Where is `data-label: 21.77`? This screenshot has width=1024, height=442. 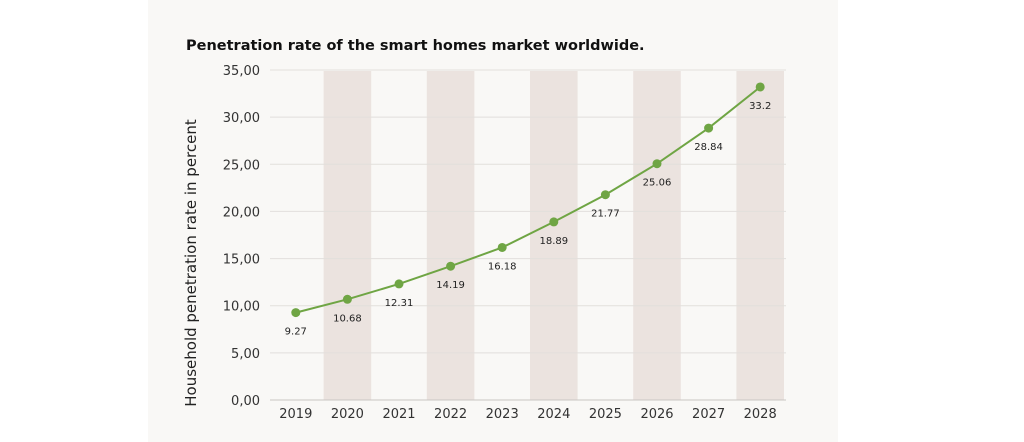
data-label: 21.77 is located at coordinates (605, 214).